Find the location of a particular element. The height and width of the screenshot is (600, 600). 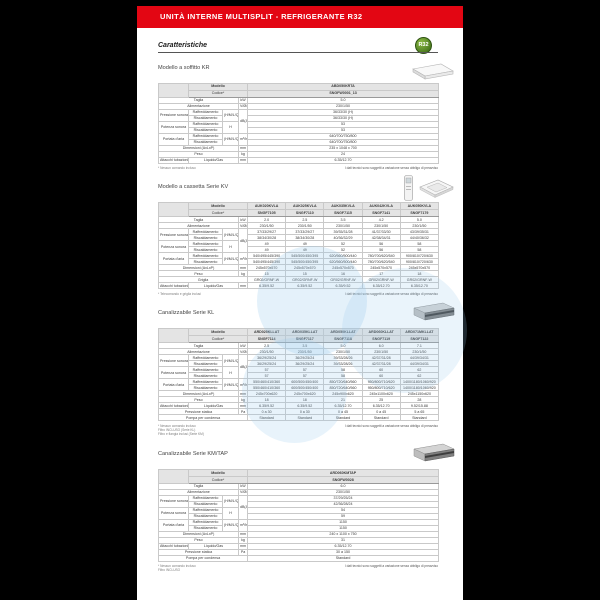

model-code: AUK025KVLA is located at coordinates (305, 206).